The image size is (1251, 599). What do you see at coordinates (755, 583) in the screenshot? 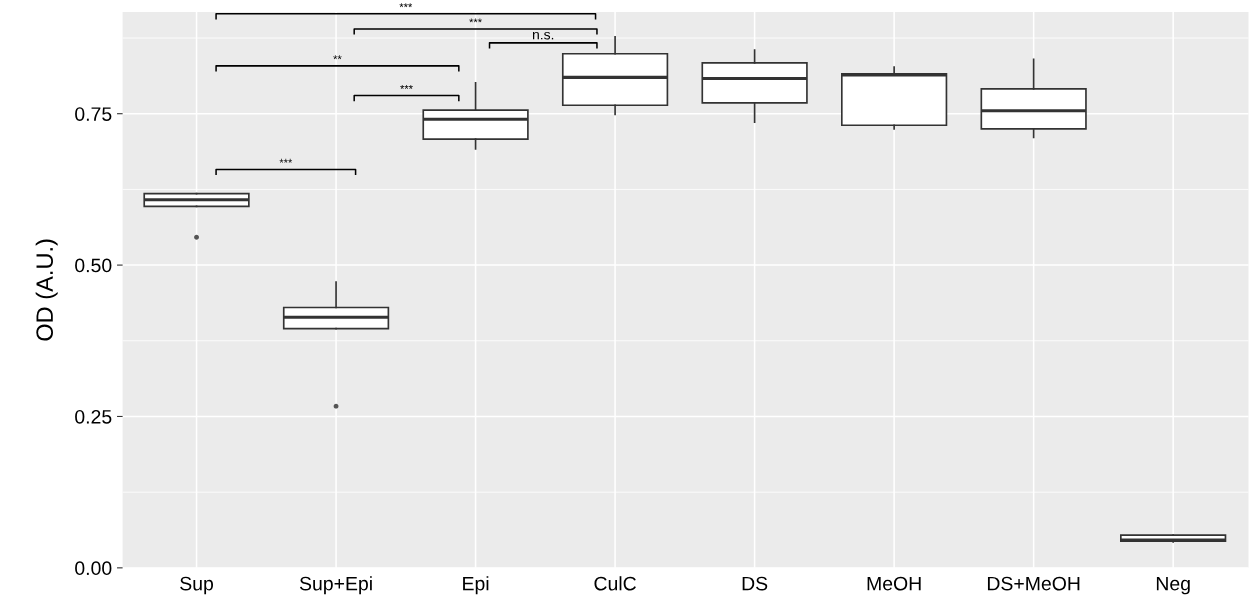
I see `x-tick-label: DS` at bounding box center [755, 583].